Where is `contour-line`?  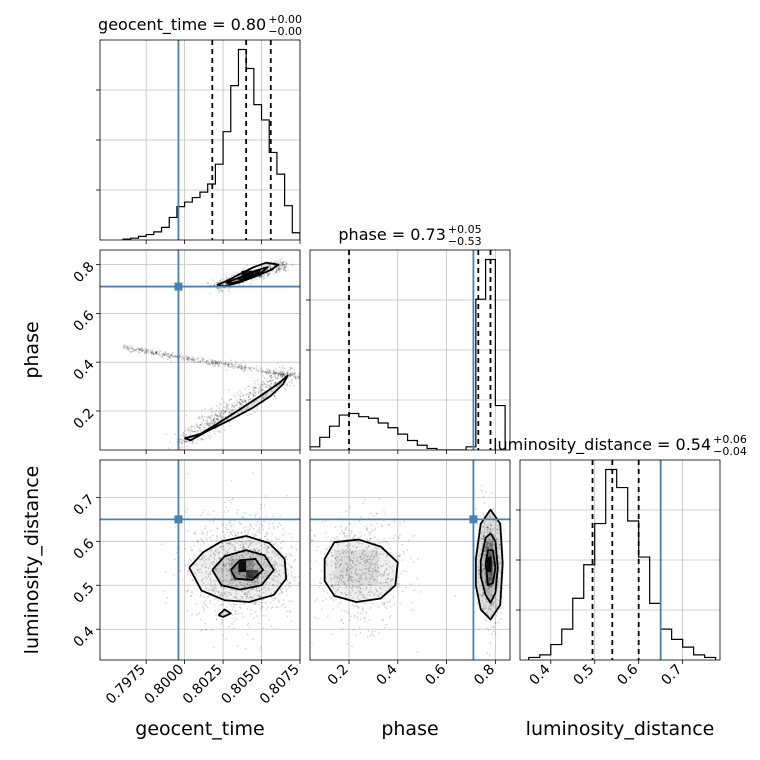 contour-line is located at coordinates (248, 275).